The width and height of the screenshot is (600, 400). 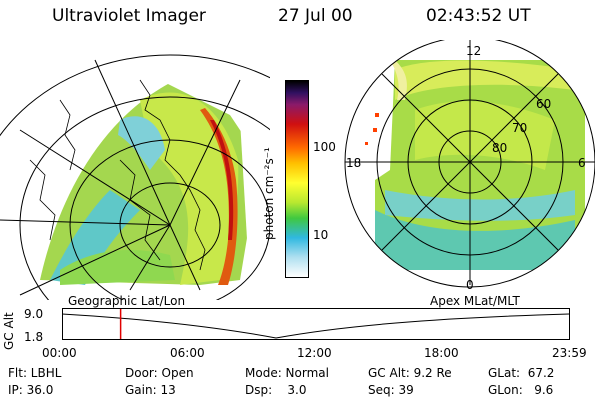 I want to click on timeline-xtick-1200: 12:00, so click(x=314, y=353).